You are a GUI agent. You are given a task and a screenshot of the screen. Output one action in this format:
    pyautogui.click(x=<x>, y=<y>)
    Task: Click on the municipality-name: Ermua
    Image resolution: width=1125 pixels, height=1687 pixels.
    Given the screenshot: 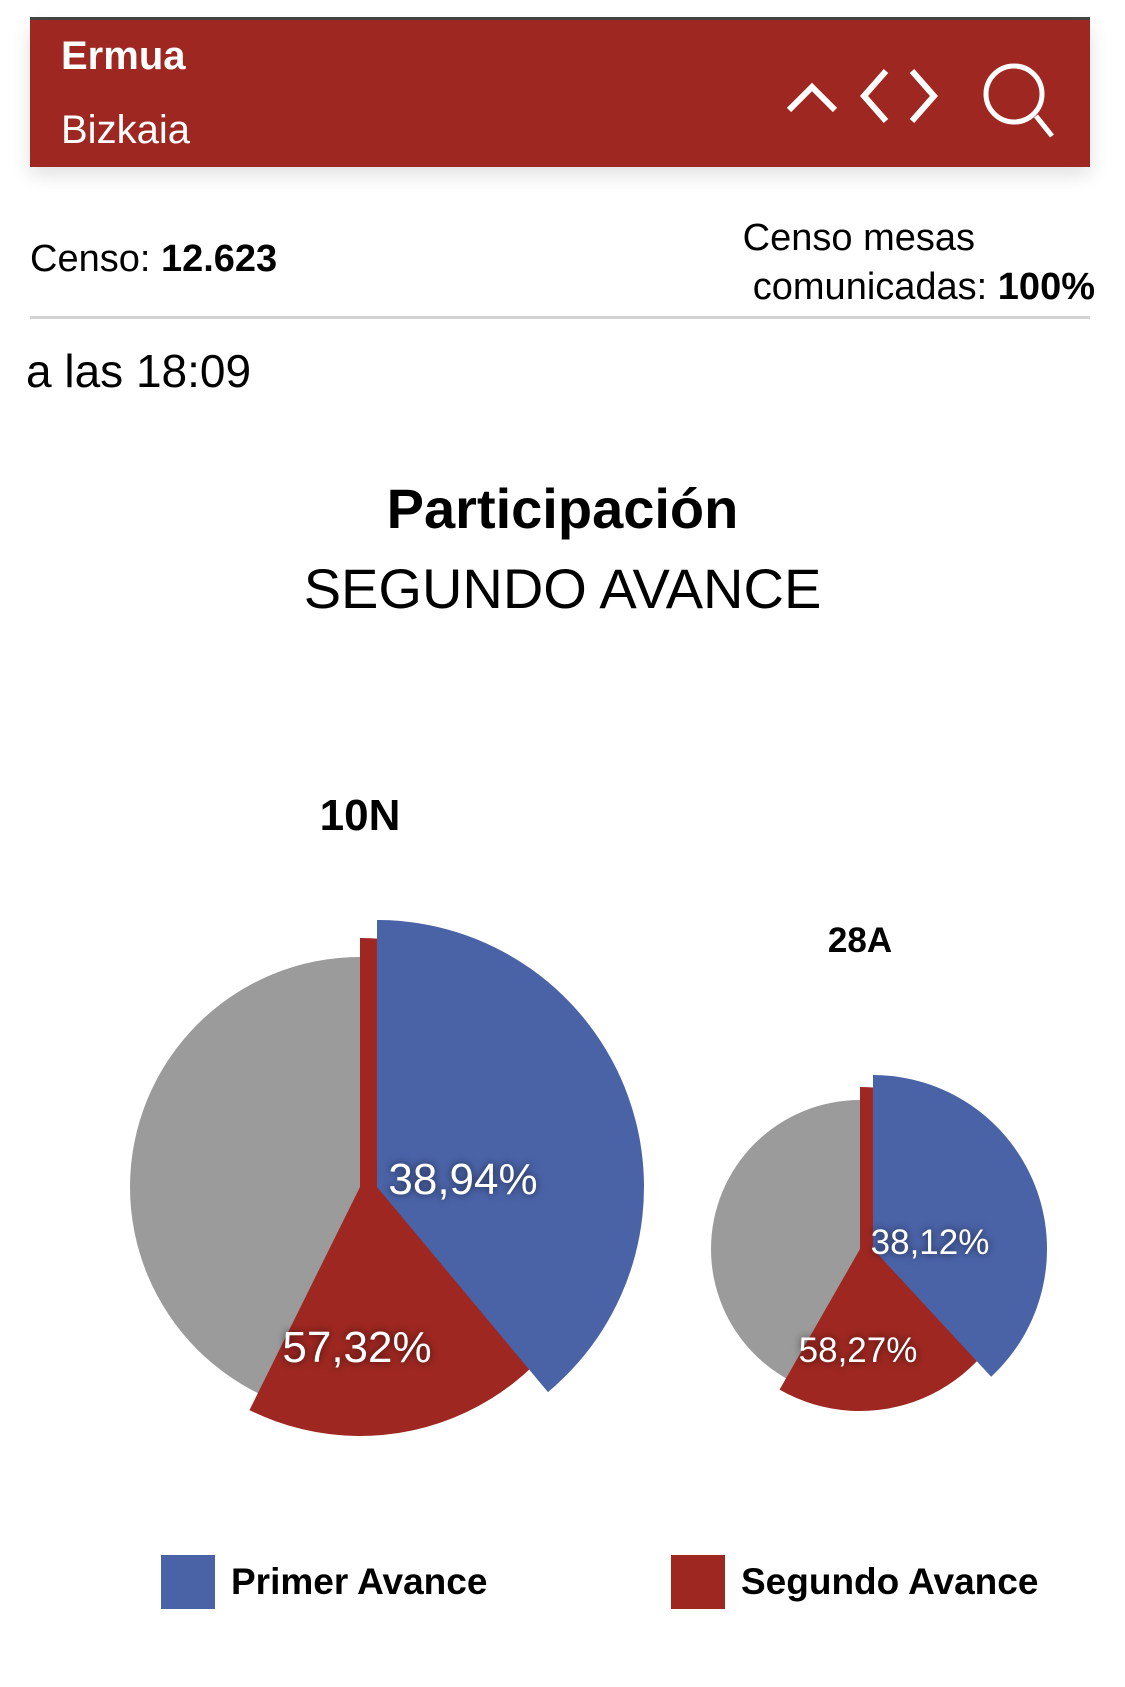 What is the action you would take?
    pyautogui.click(x=123, y=56)
    